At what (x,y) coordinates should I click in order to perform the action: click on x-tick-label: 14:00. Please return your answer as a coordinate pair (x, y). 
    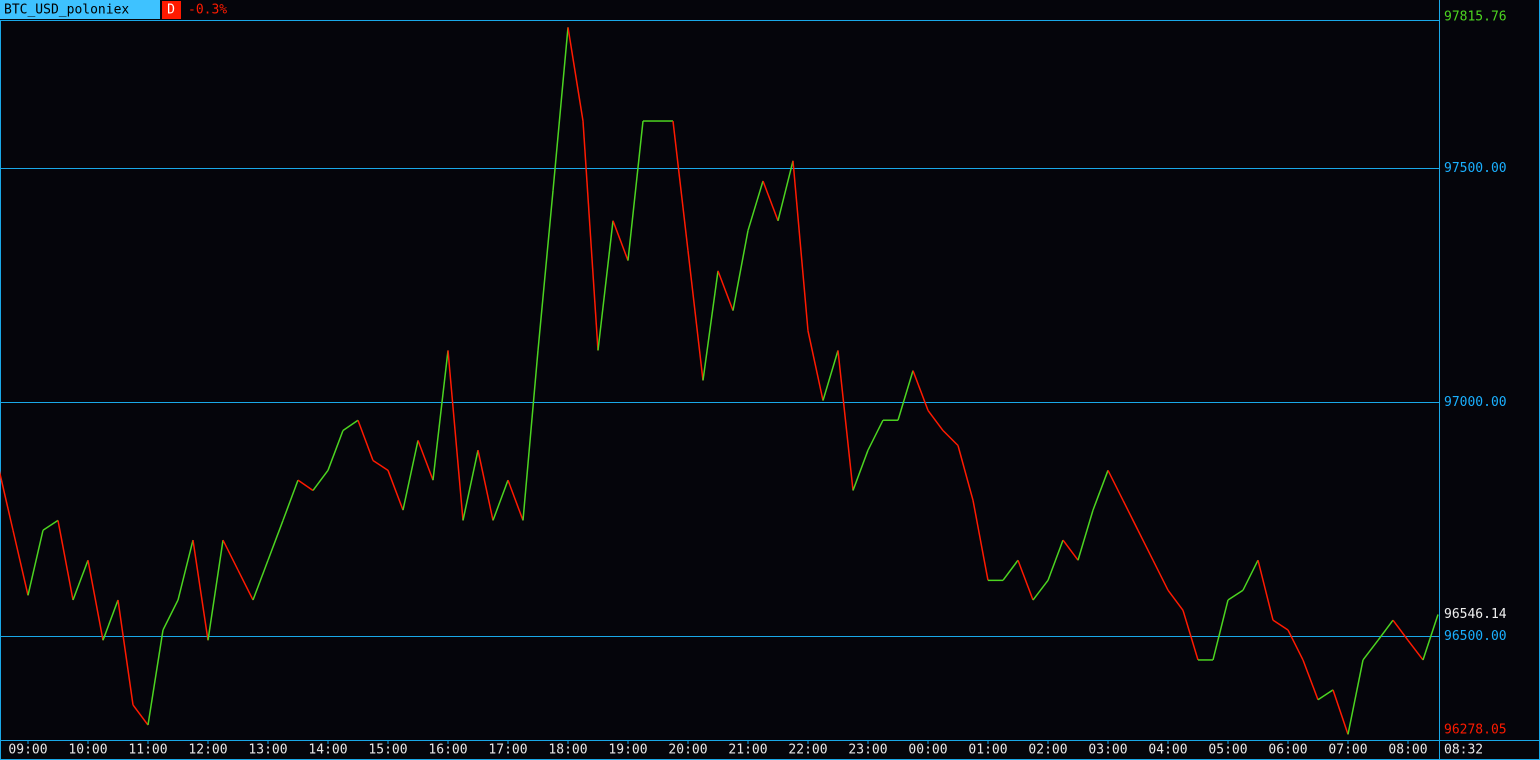
    Looking at the image, I should click on (327, 750).